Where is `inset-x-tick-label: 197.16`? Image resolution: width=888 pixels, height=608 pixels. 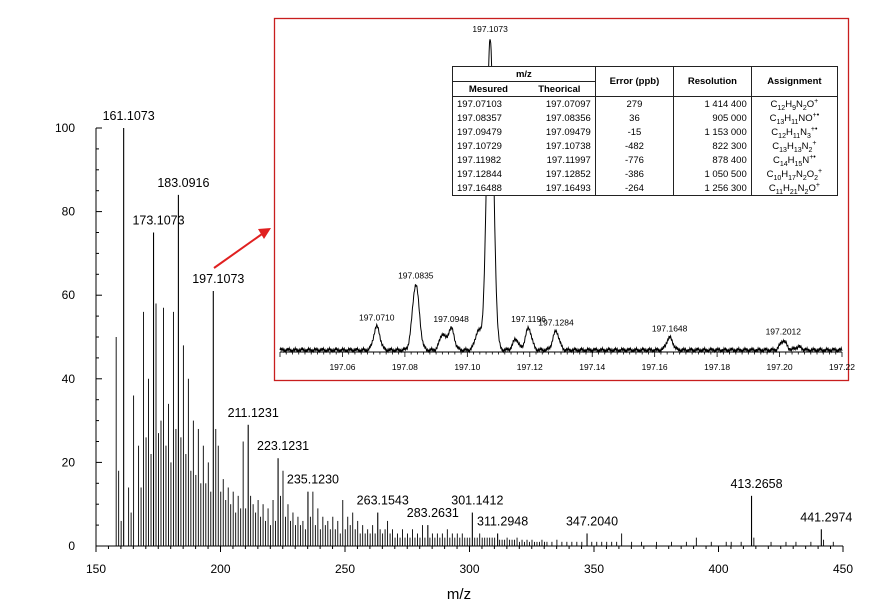 inset-x-tick-label: 197.16 is located at coordinates (655, 367).